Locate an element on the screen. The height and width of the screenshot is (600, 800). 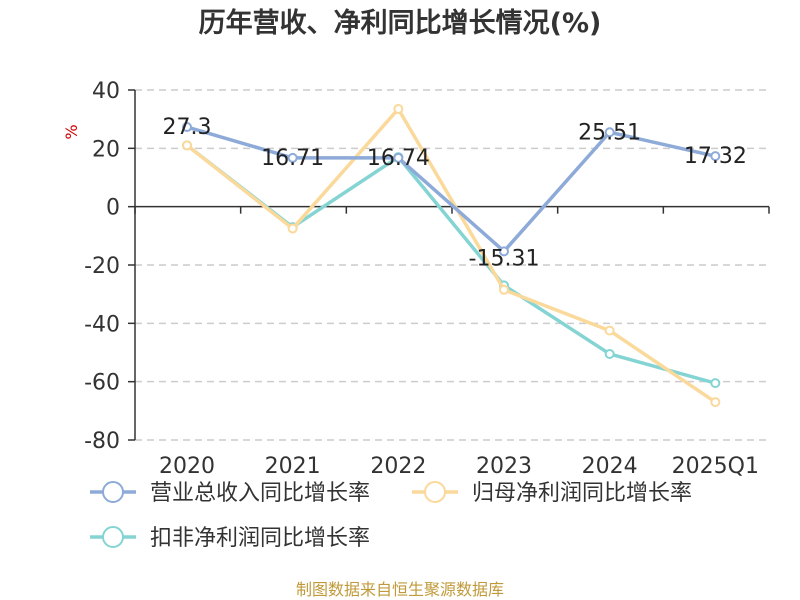
legend-item: 营业总收入同比增长率 is located at coordinates (230, 493).